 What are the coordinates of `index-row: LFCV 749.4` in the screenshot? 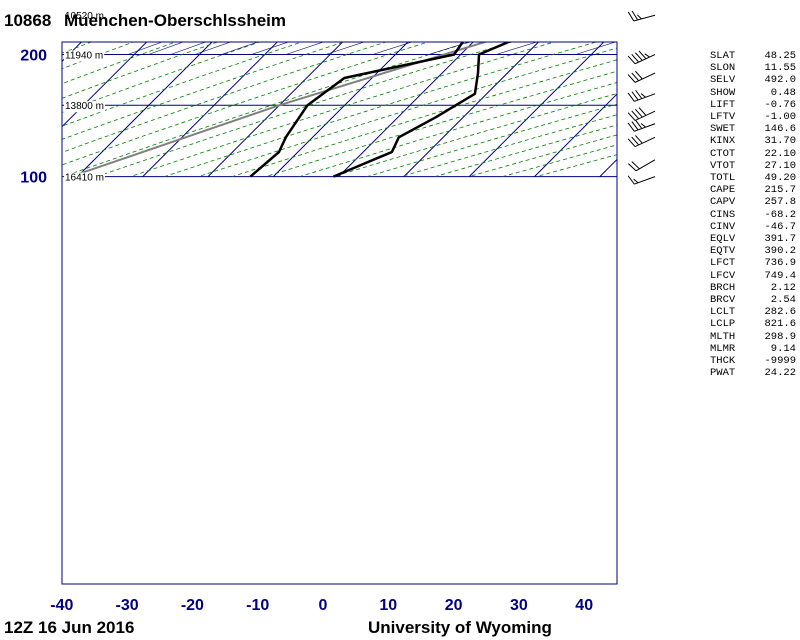 It's located at (753, 276).